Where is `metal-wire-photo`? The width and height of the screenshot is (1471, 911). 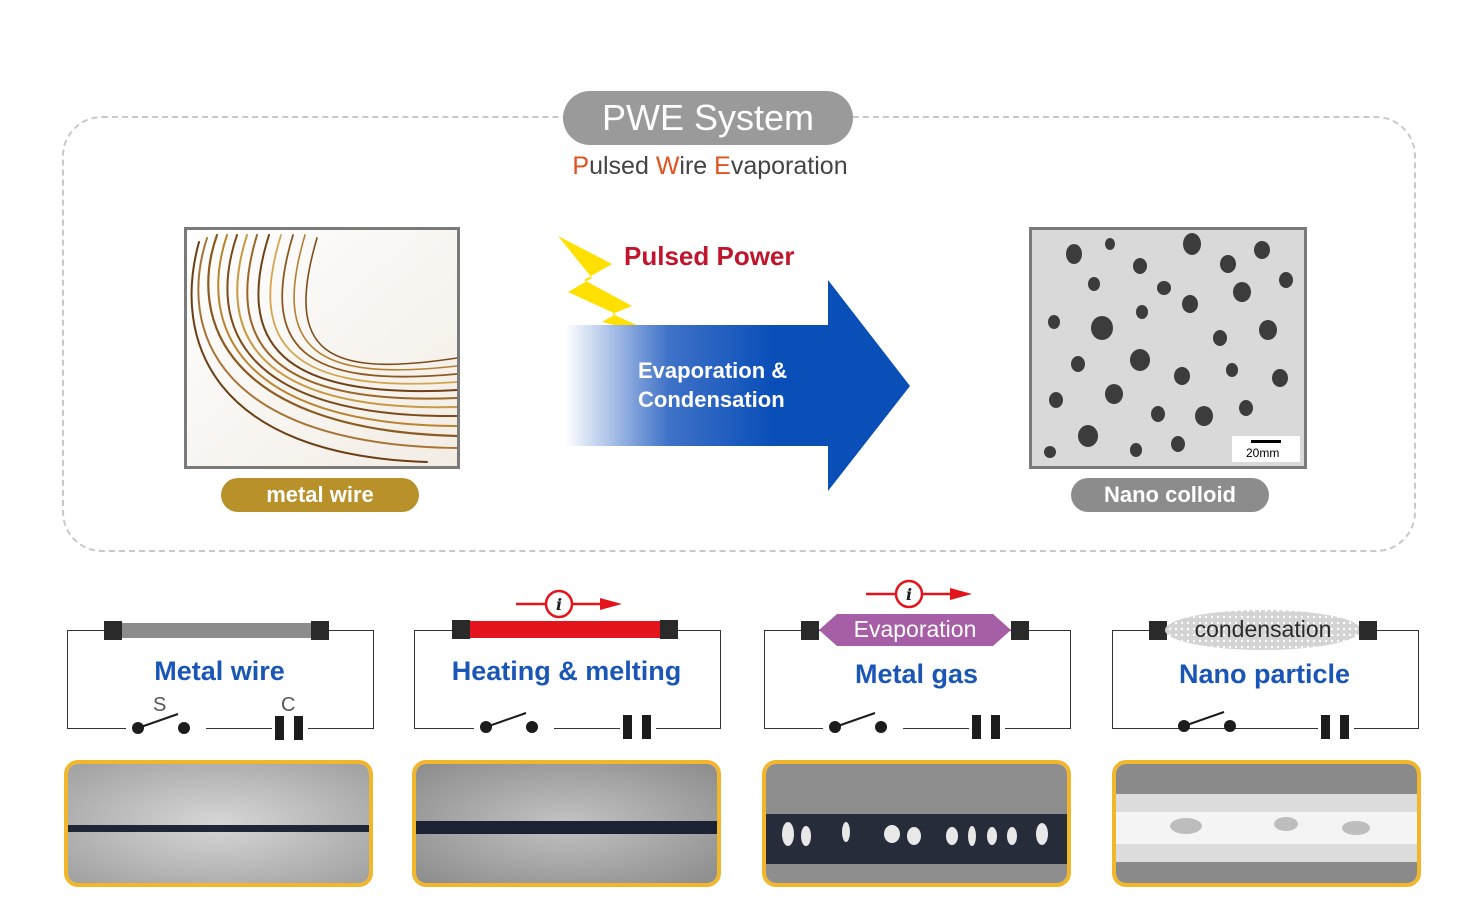 metal-wire-photo is located at coordinates (322, 348).